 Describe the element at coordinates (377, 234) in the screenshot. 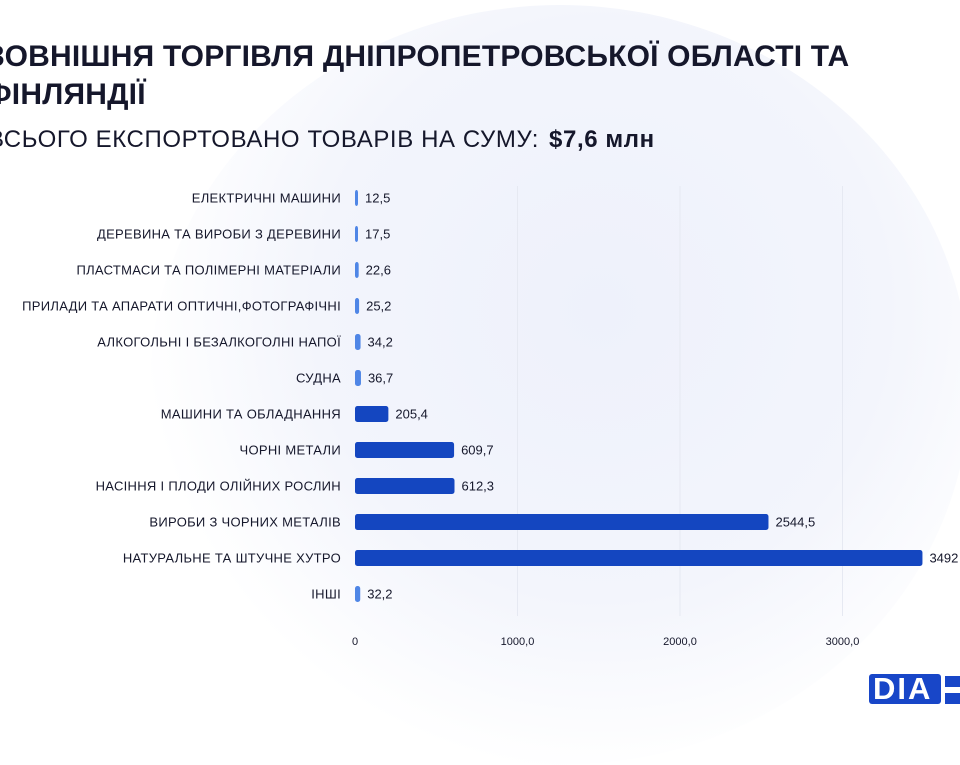

I see `value-label: 17,5` at that location.